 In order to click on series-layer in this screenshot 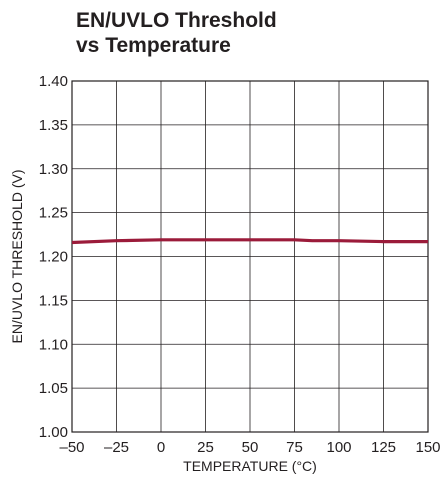, I will do `click(249, 241)`.